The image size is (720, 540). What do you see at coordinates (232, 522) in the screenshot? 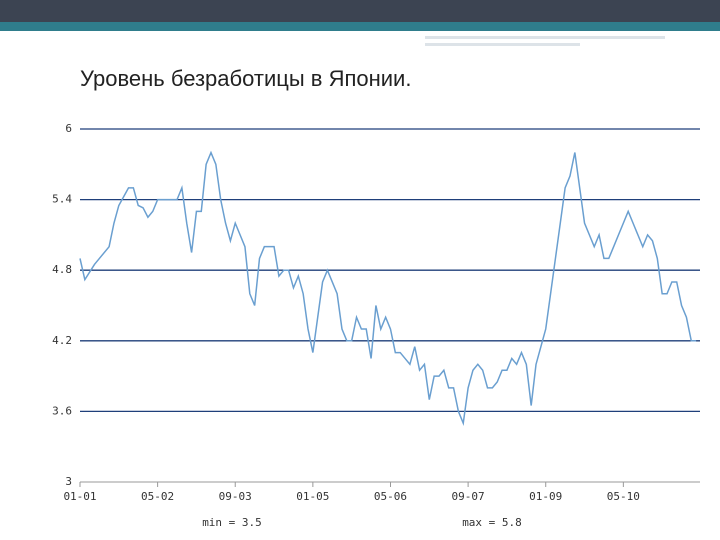
I see `annotation: min = 3.5` at bounding box center [232, 522].